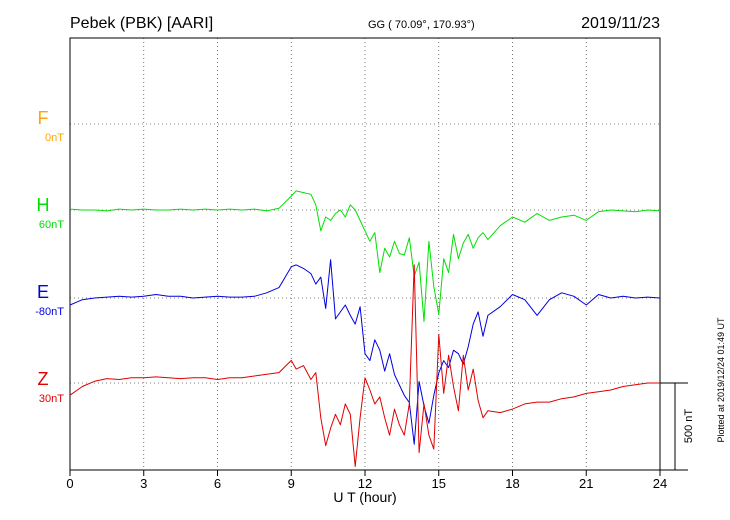 This screenshot has width=730, height=520. Describe the element at coordinates (660, 483) in the screenshot. I see `x-tick-label: 24` at that location.